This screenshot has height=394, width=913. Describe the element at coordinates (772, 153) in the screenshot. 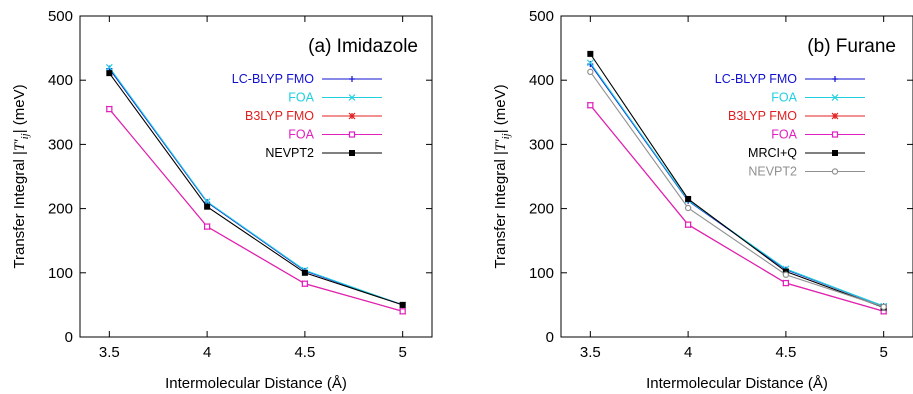

I see `legend-label: MRCI+Q` at that location.